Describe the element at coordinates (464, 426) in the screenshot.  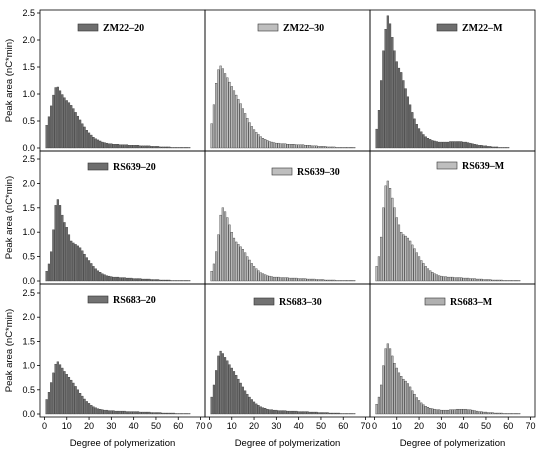
I see `x-tick-label: 40` at that location.